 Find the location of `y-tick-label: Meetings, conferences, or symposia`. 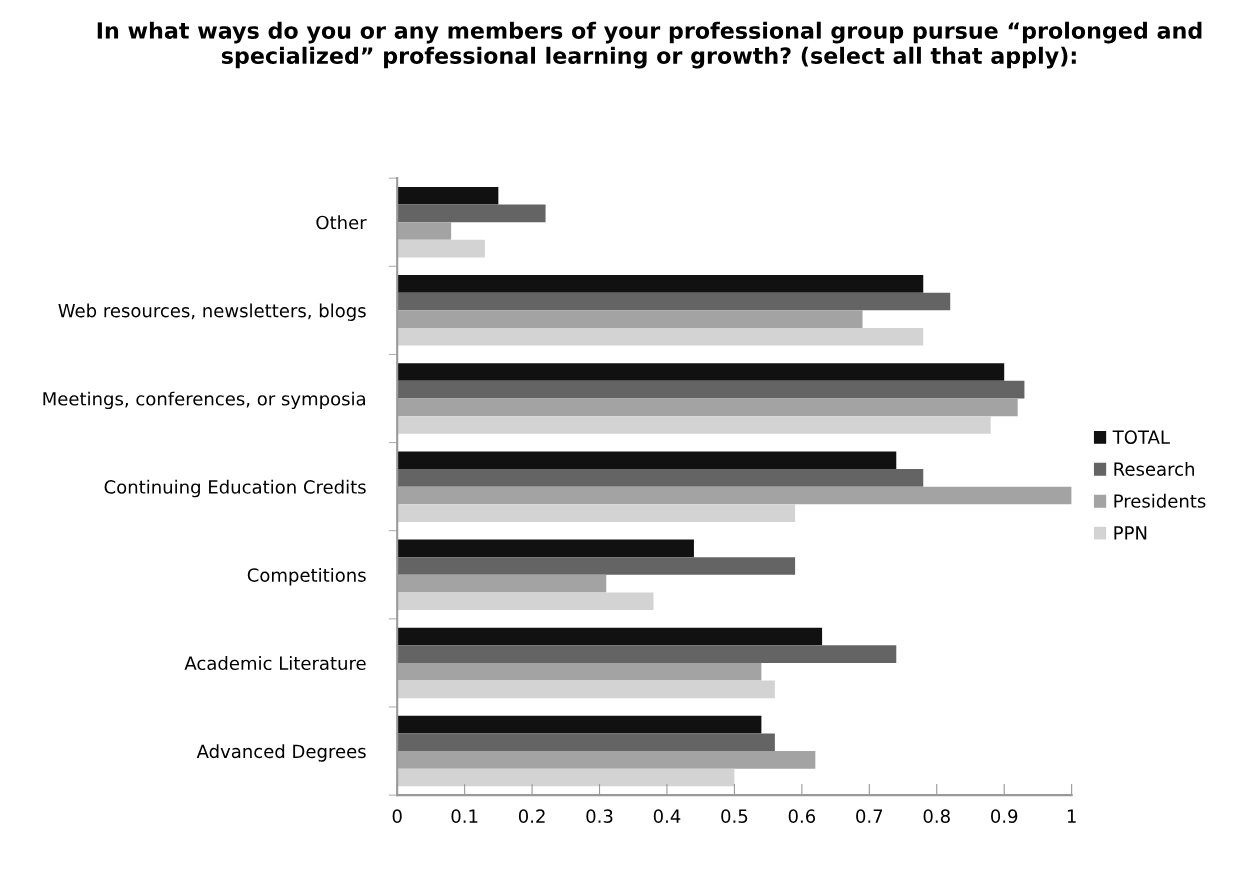

y-tick-label: Meetings, conferences, or symposia is located at coordinates (204, 400).